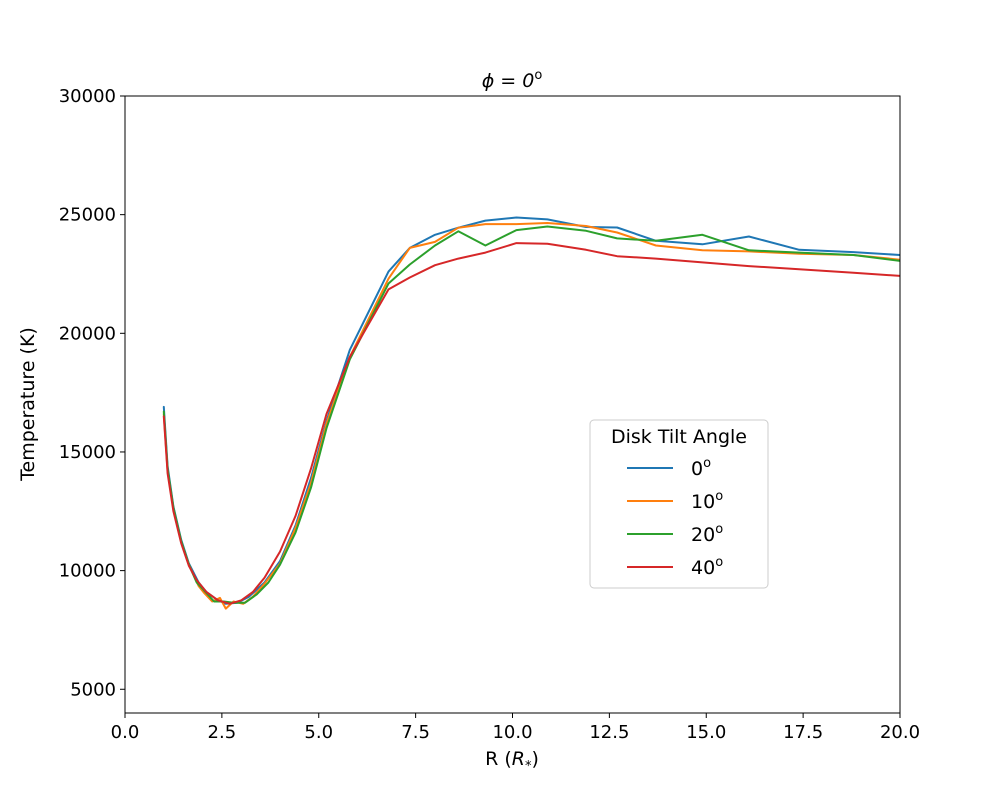  Describe the element at coordinates (93, 689) in the screenshot. I see `y-tick-label: 5000` at that location.